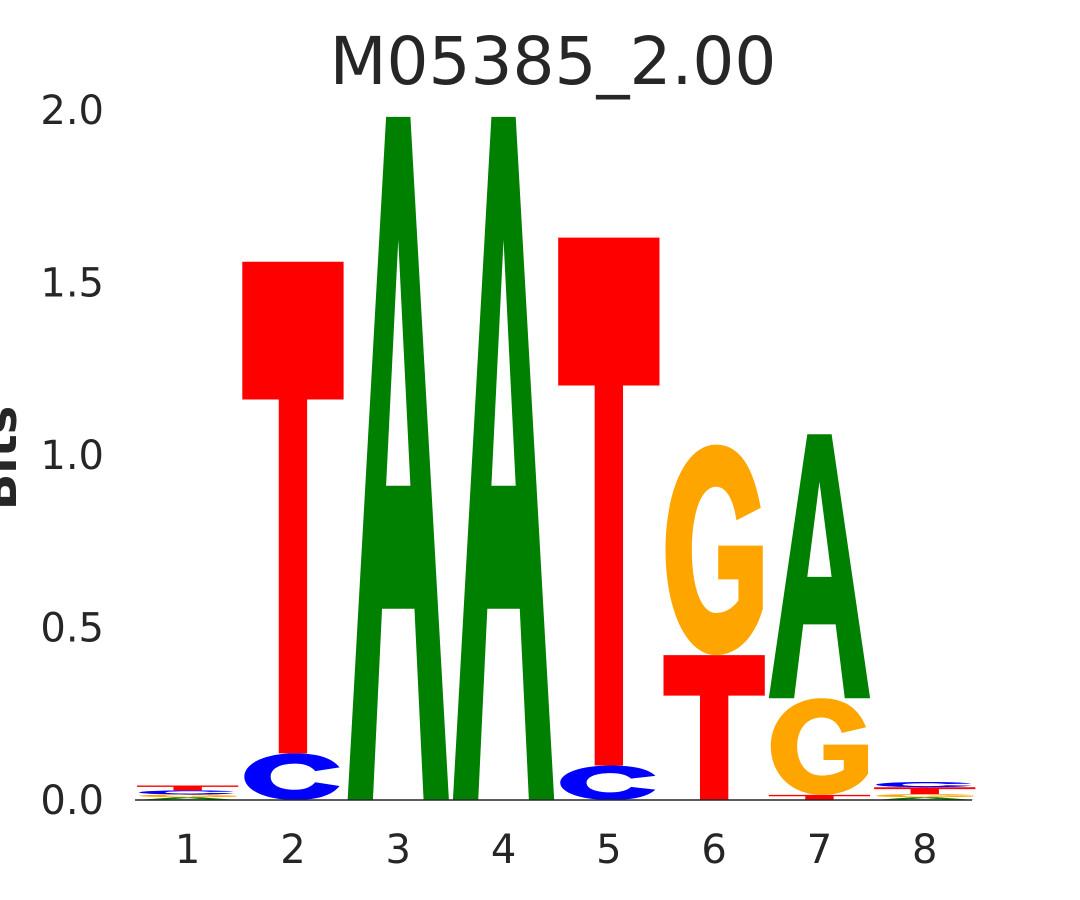  What do you see at coordinates (14, 458) in the screenshot?
I see `y-axis-label: Bits` at bounding box center [14, 458].